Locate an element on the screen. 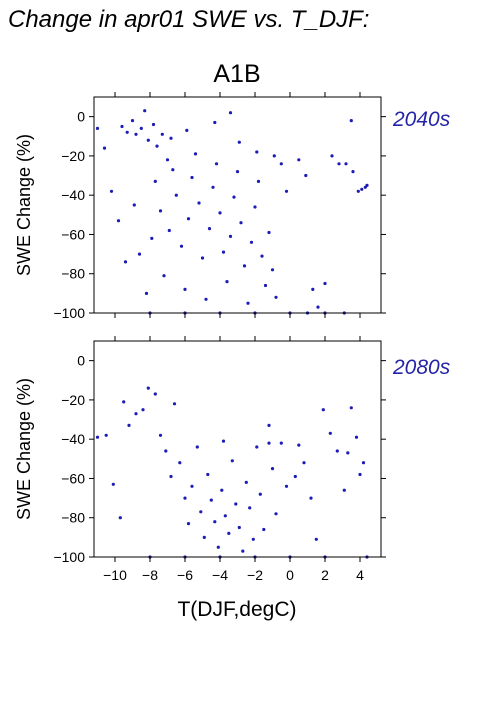  x-tick-label: −6 is located at coordinates (185, 575).